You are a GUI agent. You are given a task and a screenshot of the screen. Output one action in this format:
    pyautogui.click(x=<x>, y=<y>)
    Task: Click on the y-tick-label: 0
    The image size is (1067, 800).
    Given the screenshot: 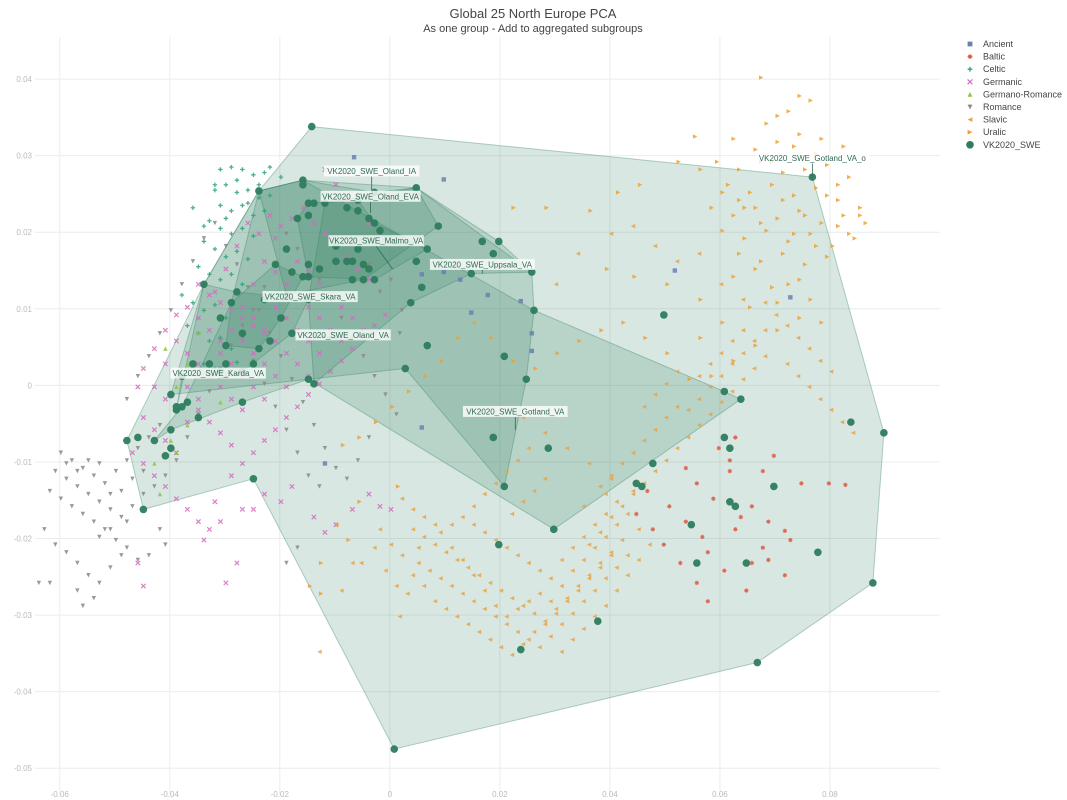 What is the action you would take?
    pyautogui.click(x=30, y=385)
    